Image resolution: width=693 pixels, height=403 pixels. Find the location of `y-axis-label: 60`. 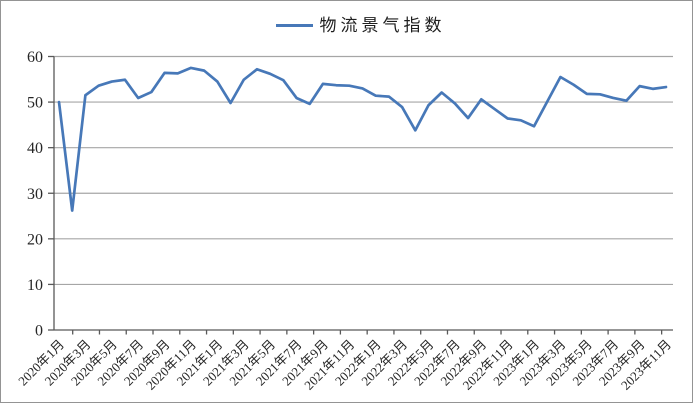

y-axis-label: 60 is located at coordinates (35, 57).